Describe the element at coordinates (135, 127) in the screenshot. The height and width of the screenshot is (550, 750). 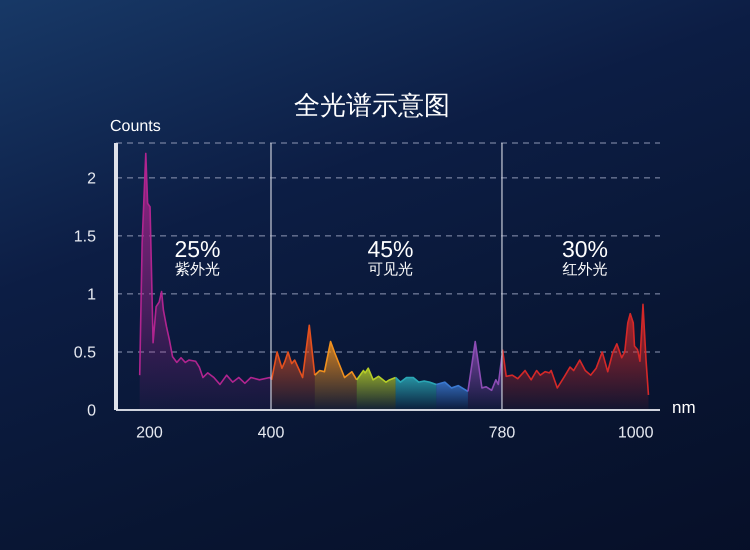
I see `y-axis-title: Counts` at that location.